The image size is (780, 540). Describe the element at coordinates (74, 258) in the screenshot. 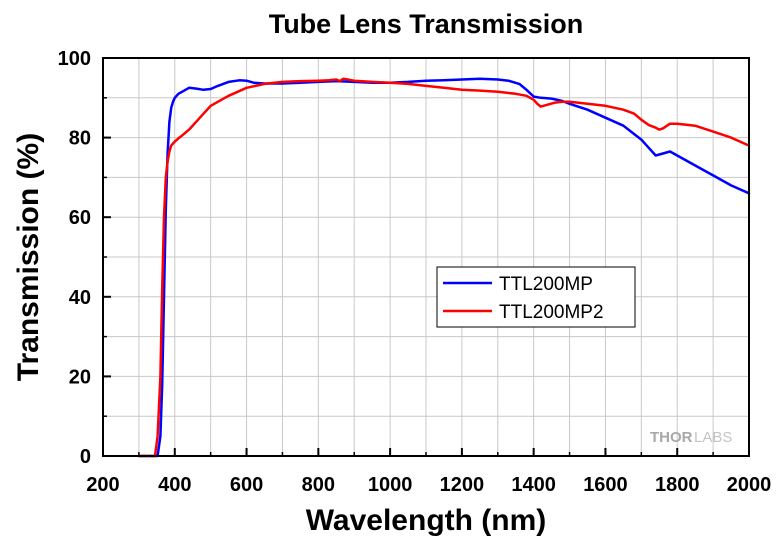

I see `y-tick-labels: 0 20 40 60 80 100` at that location.